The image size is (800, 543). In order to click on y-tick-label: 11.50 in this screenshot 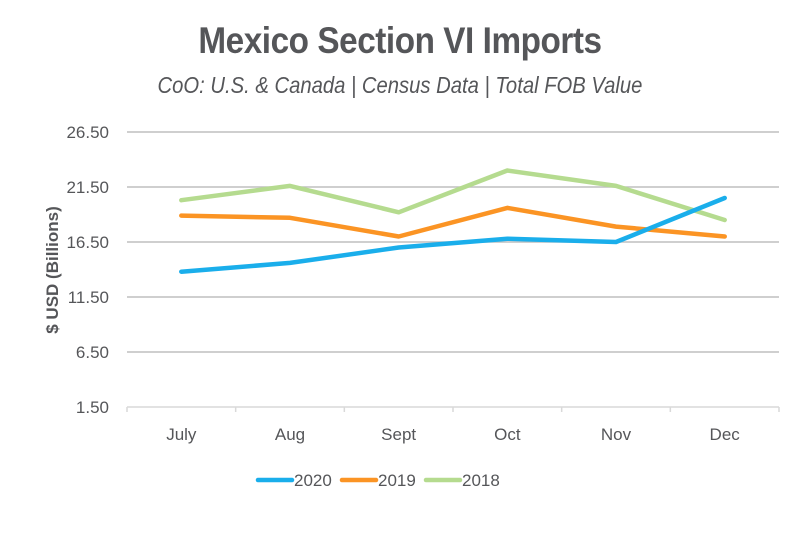, I will do `click(88, 297)`.